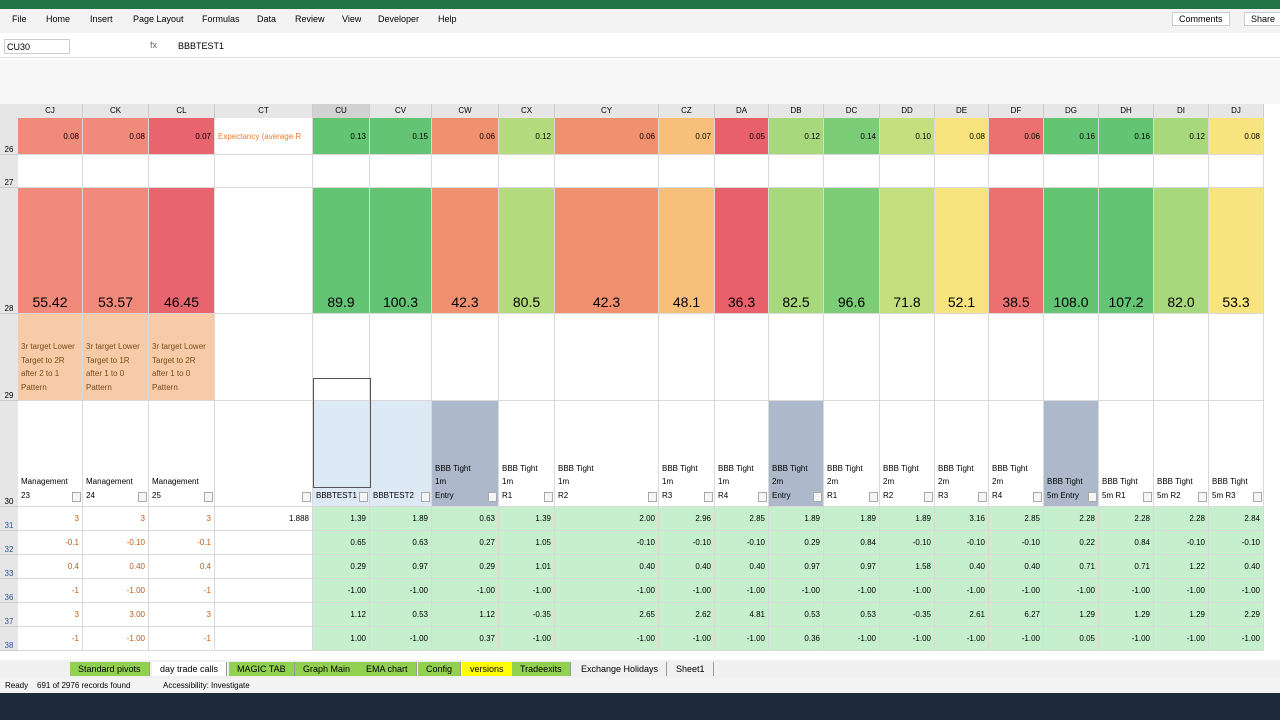  I want to click on header-line: 2m, so click(889, 481).